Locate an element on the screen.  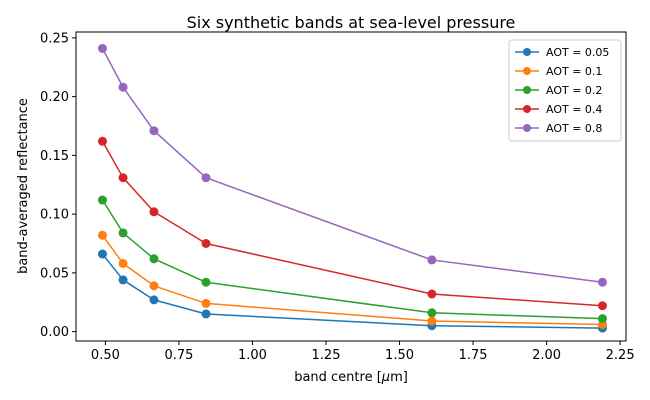
y-axis-title: band-averaged reflectance is located at coordinates (23, 186).